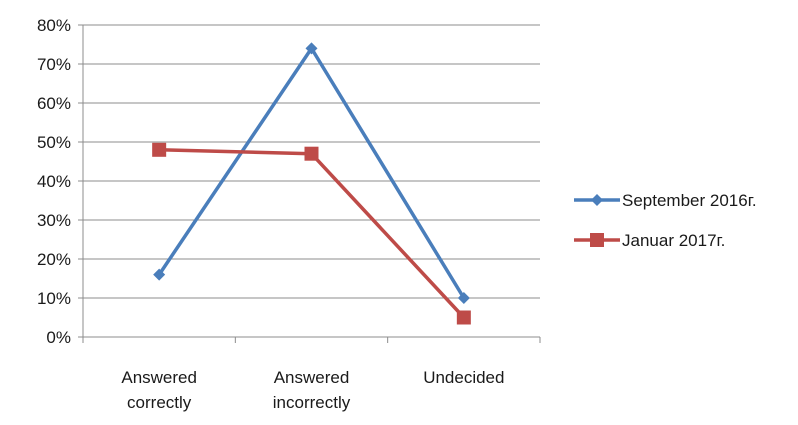 The height and width of the screenshot is (425, 798). Describe the element at coordinates (54, 64) in the screenshot. I see `y-tick-label: 70%` at that location.